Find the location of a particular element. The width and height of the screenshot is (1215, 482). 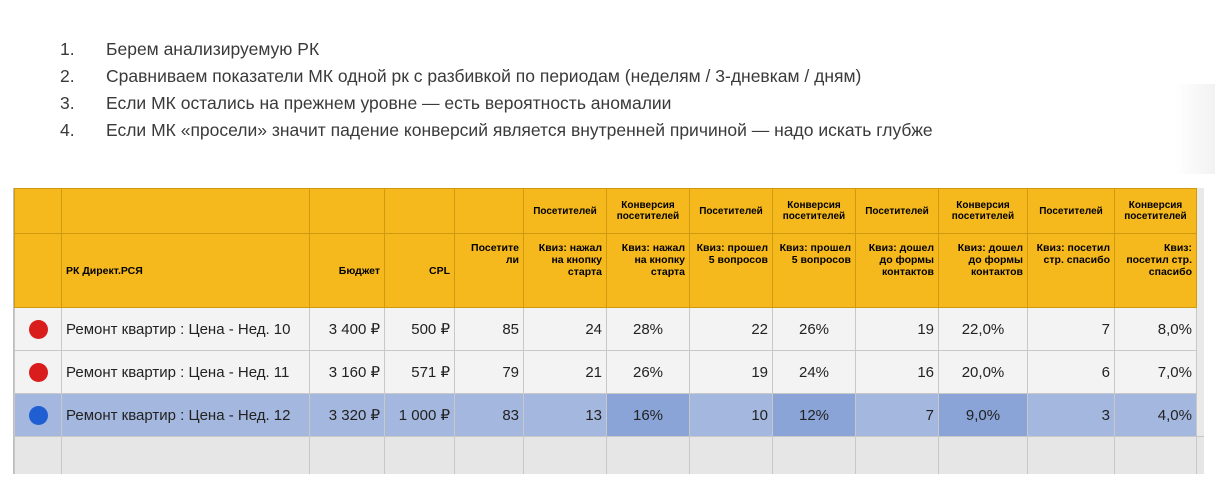

column-header-quiz-thanks-conversion: Квиз: посетил стр. спасибо is located at coordinates (1155, 270).